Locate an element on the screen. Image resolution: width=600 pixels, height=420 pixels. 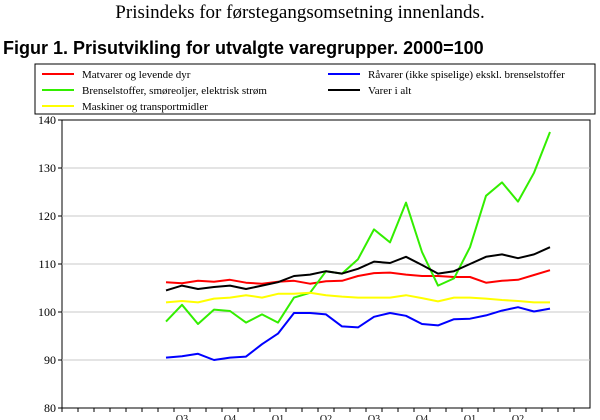
legend-label: Matvarer og levende dyr is located at coordinates (136, 75).